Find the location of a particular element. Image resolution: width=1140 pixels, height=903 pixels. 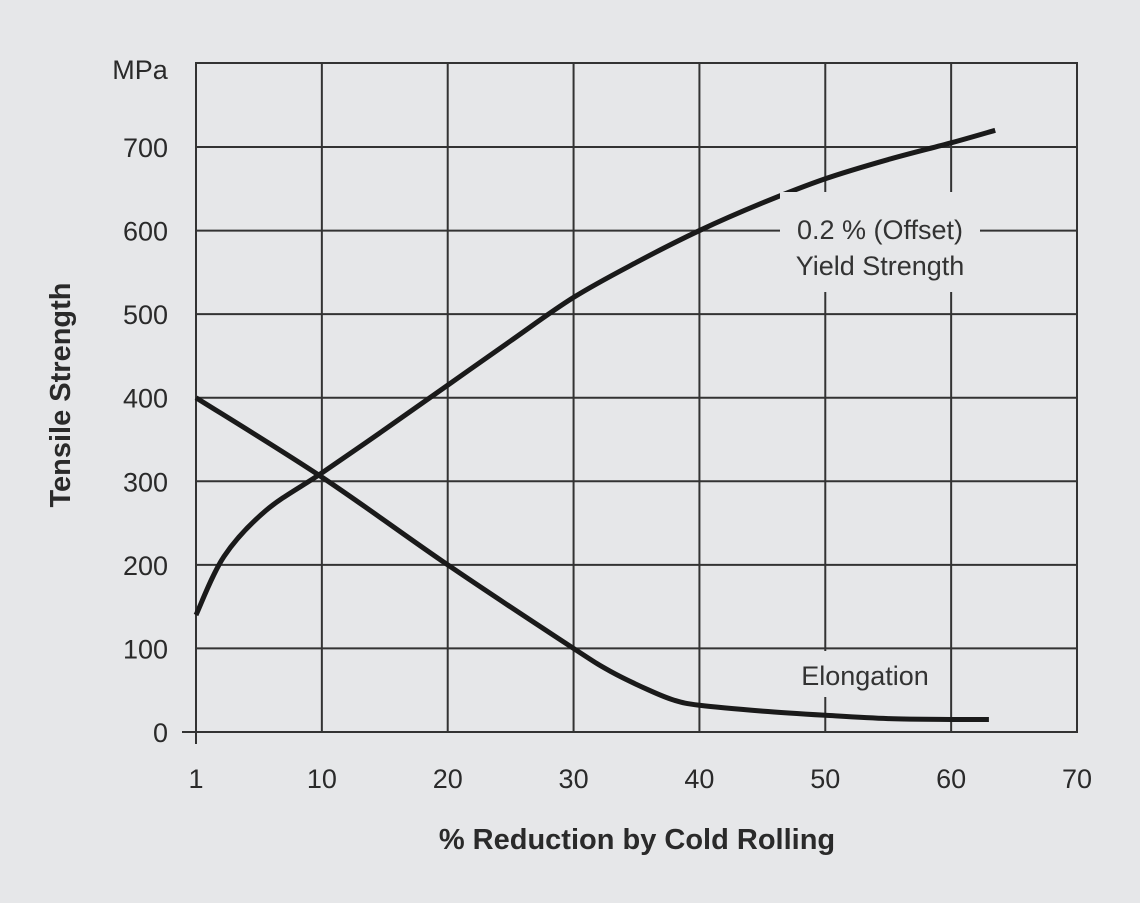

y-tick-label: 100 is located at coordinates (145, 649).